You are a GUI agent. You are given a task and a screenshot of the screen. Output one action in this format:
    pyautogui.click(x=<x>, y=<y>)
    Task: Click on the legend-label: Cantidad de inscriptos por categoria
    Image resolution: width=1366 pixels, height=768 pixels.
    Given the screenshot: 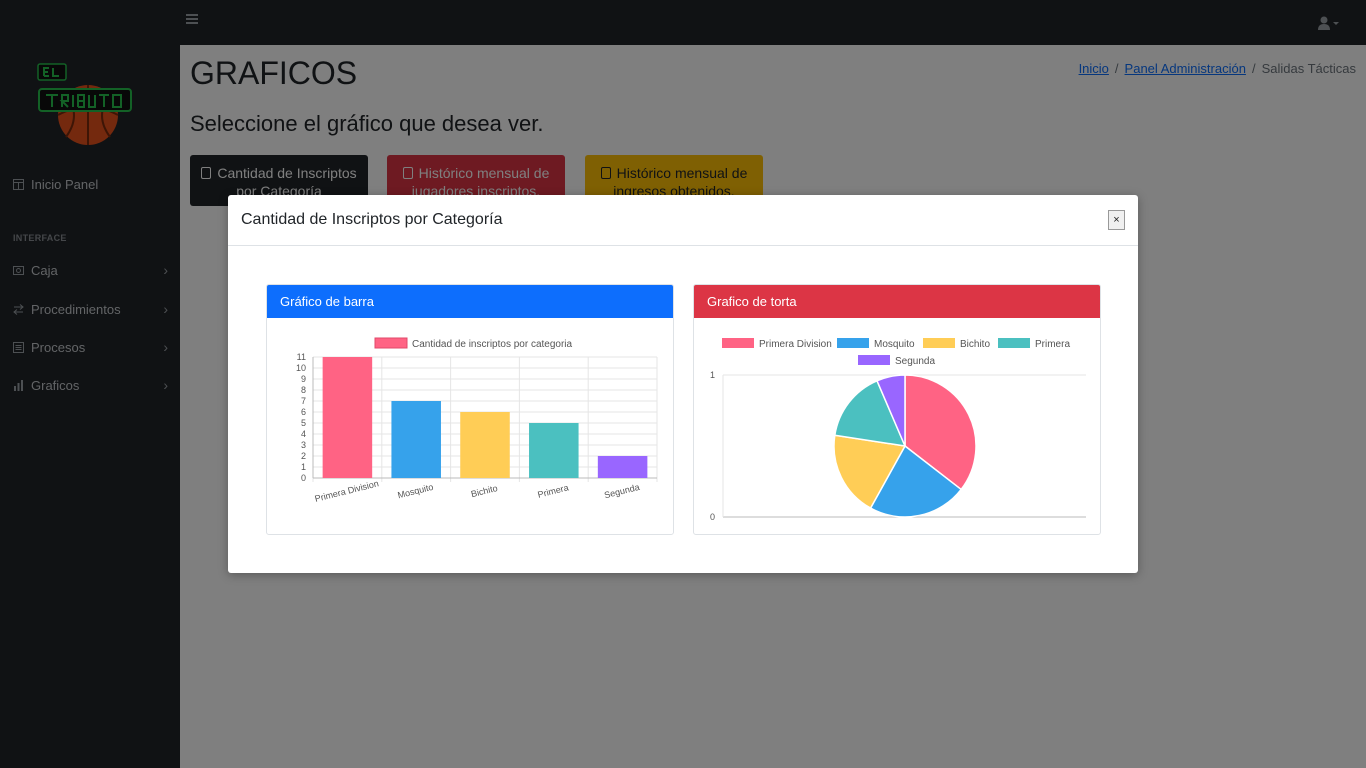 What is the action you would take?
    pyautogui.click(x=492, y=344)
    